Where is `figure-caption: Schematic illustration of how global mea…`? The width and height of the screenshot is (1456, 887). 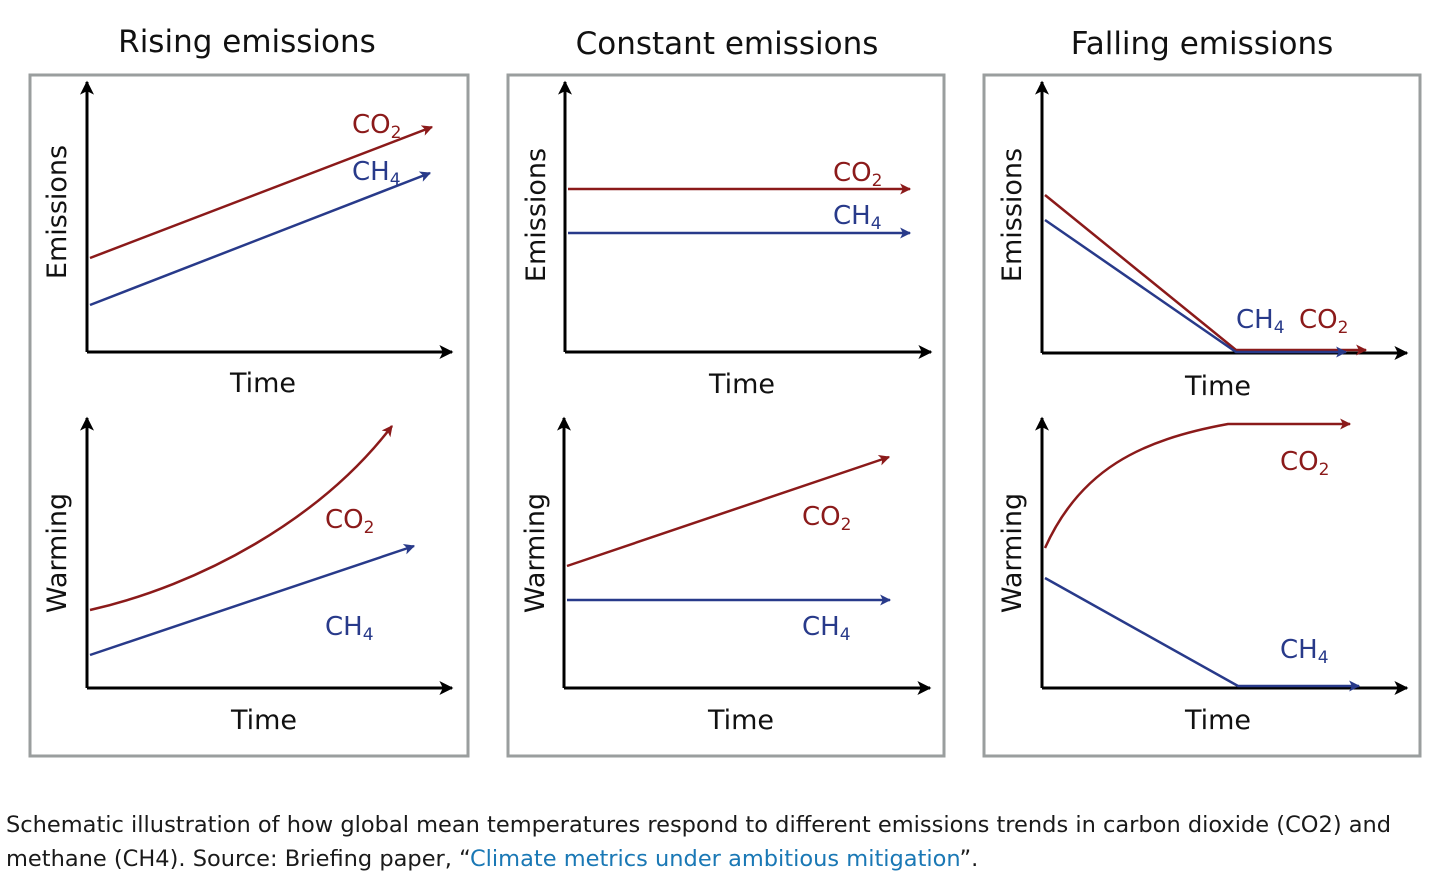 figure-caption: Schematic illustration of how global mea… is located at coordinates (726, 842).